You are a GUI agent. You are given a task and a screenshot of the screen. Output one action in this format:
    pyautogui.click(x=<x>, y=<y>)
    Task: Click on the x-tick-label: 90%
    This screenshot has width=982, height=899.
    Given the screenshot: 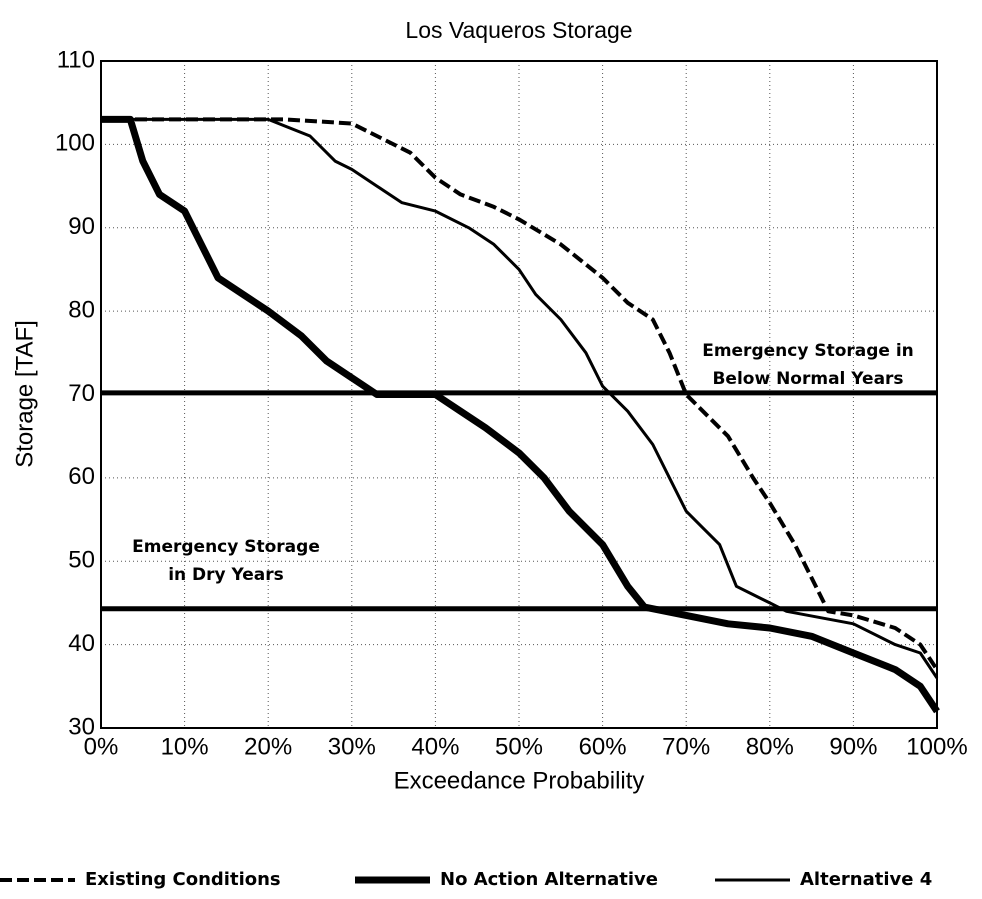 What is the action you would take?
    pyautogui.click(x=853, y=746)
    